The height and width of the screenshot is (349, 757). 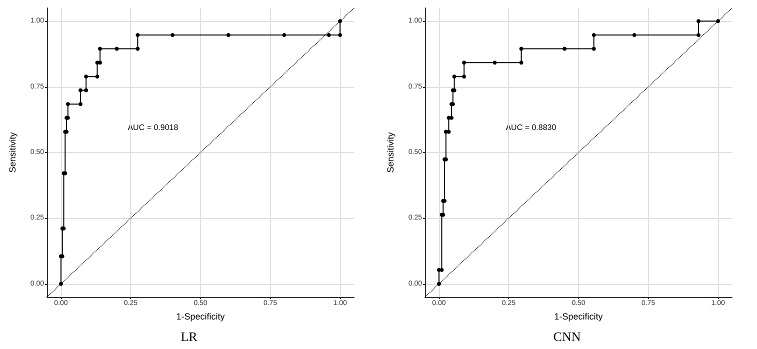 I want to click on text: CNN, so click(x=567, y=336).